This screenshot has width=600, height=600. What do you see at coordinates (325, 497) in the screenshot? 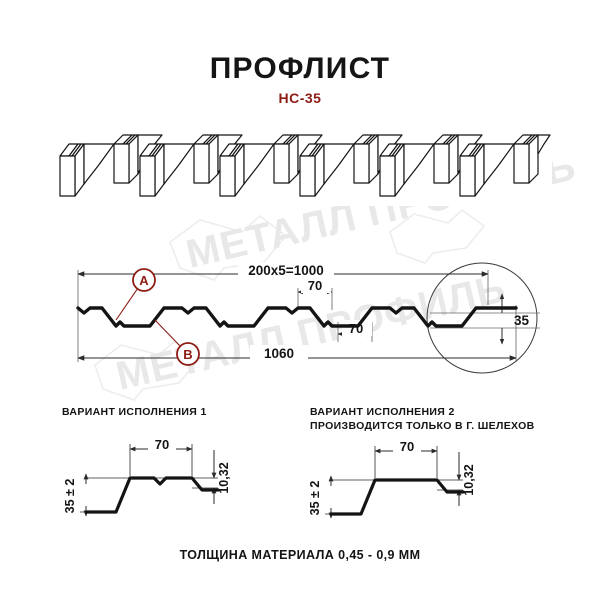
I see `variant-2-dim-height: 35 ± 2` at bounding box center [325, 497].